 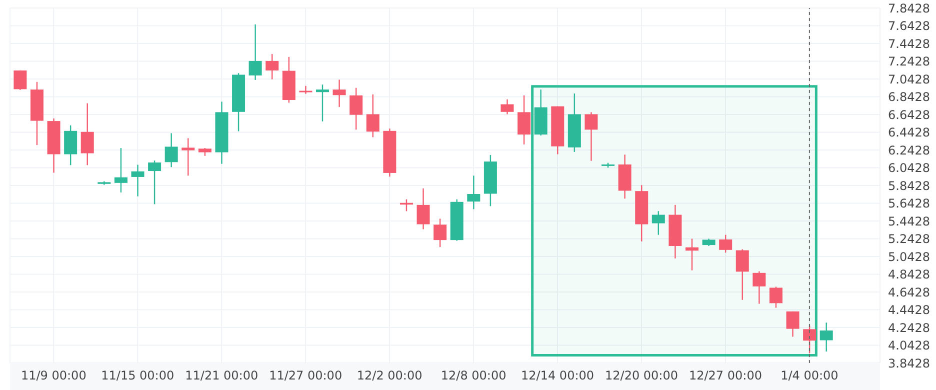 What do you see at coordinates (909, 257) in the screenshot?
I see `y-tick-label: 5.0428` at bounding box center [909, 257].